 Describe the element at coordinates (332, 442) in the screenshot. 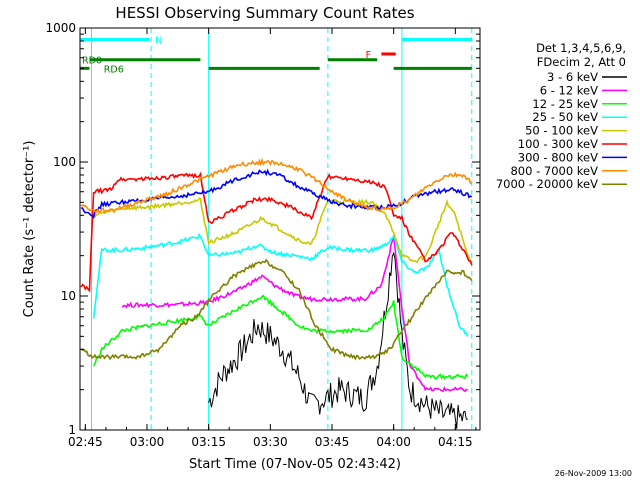

I see `x-tick-label: 03:45` at that location.